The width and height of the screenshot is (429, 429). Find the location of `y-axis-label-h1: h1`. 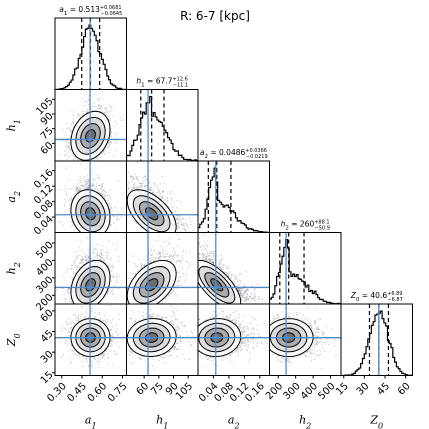

y-axis-label-h1: h1 is located at coordinates (13, 125).